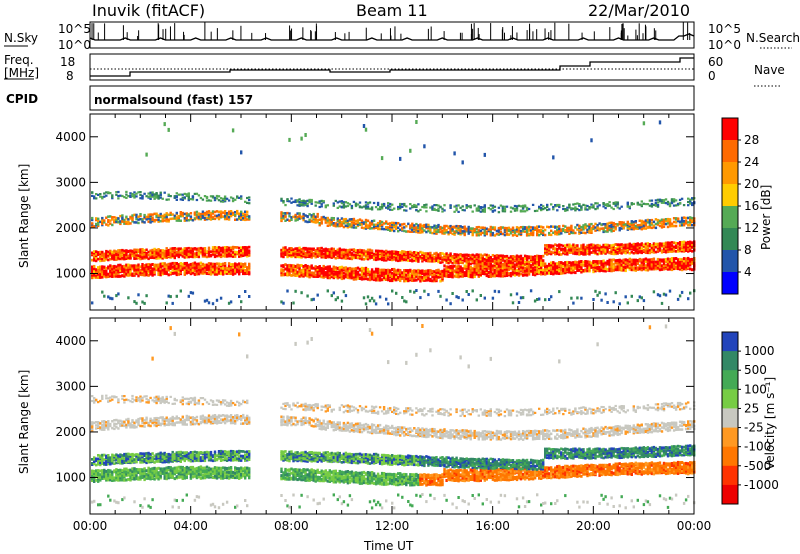  Describe the element at coordinates (70, 76) in the screenshot. I see `freq-tick-low: 8` at that location.